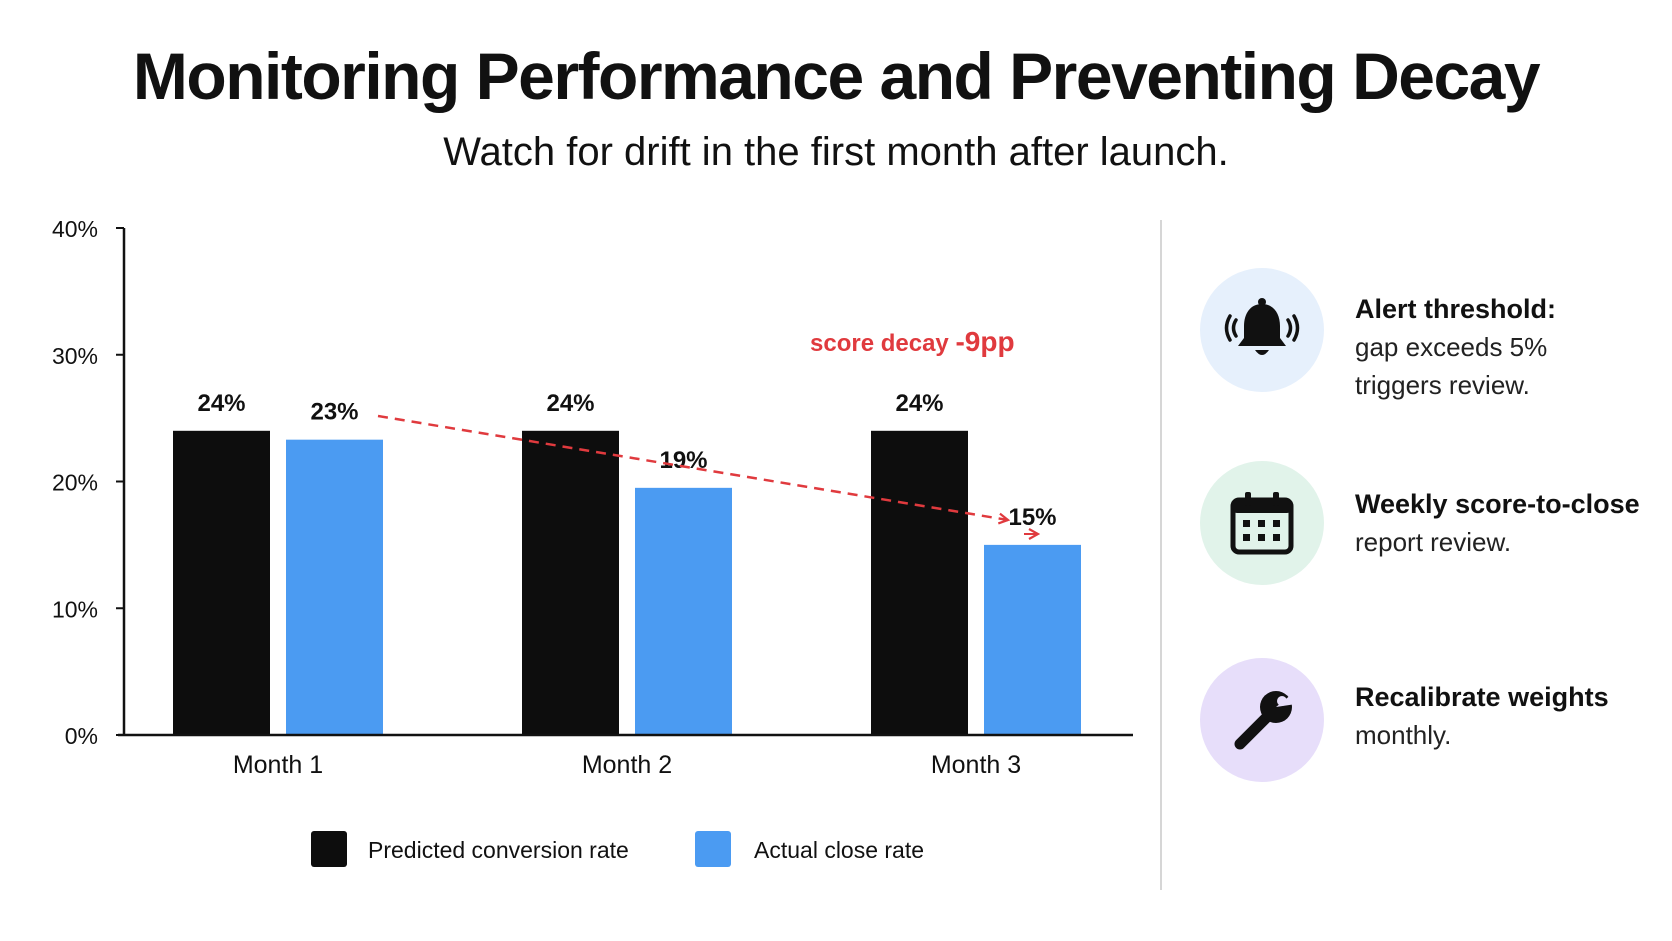 This screenshot has height=941, width=1672. What do you see at coordinates (1433, 542) in the screenshot?
I see `tip-weekly-body-line-1: report review.` at bounding box center [1433, 542].